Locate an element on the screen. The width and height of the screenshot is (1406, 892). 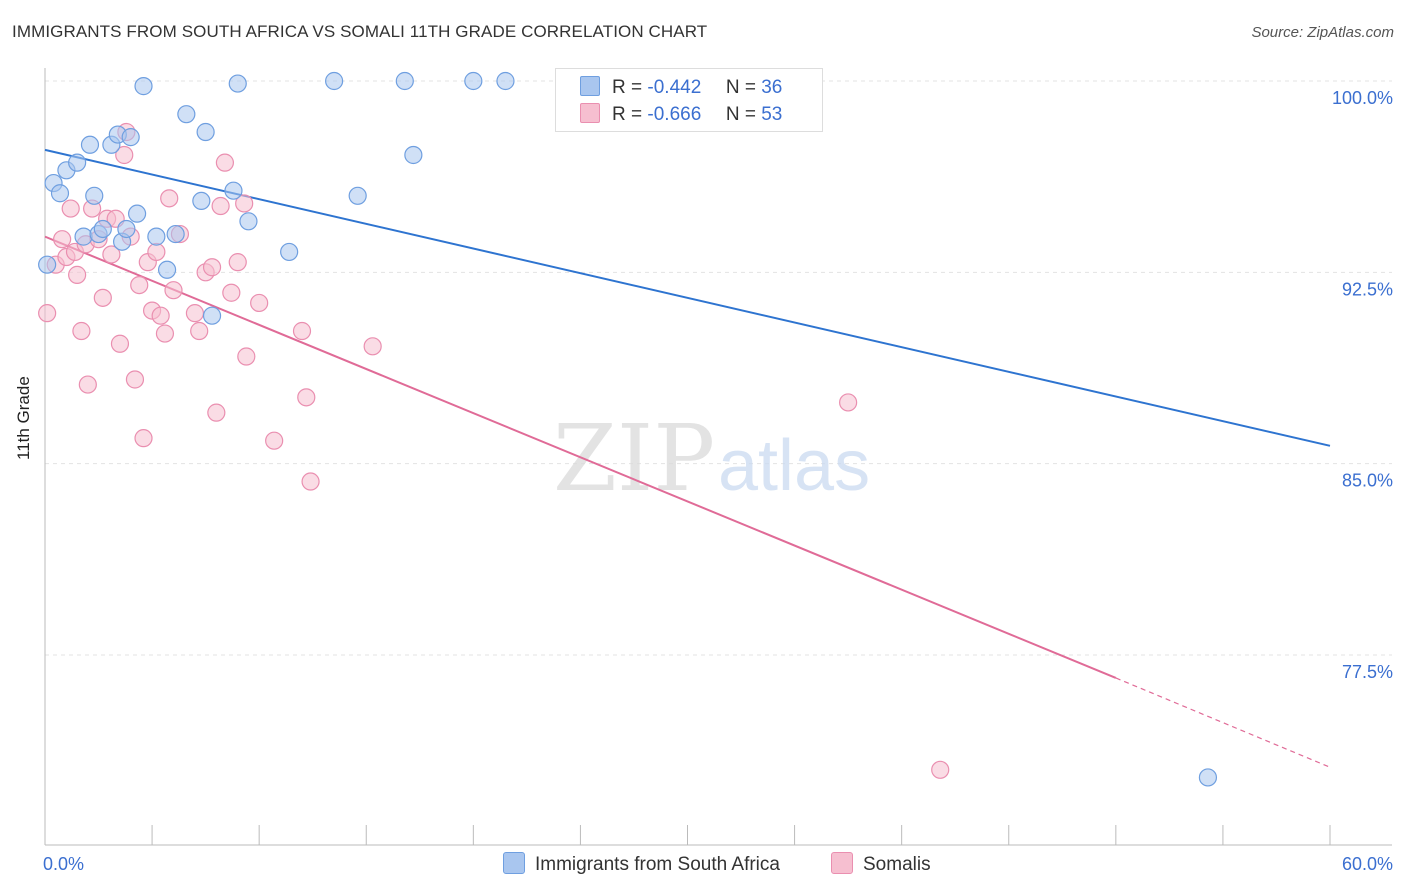
watermark: ZIP atlas is located at coordinates (711, 458).